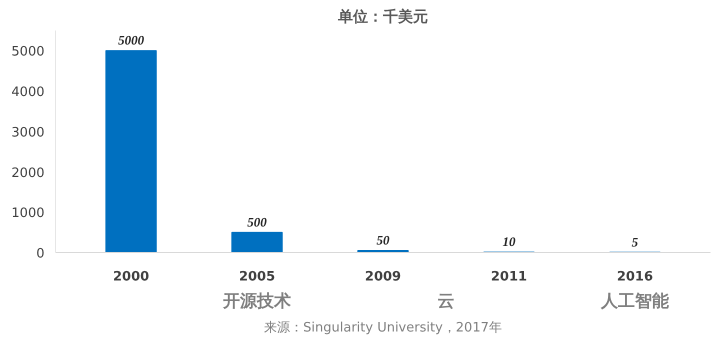  Describe the element at coordinates (131, 40) in the screenshot. I see `data-label: 5000` at that location.